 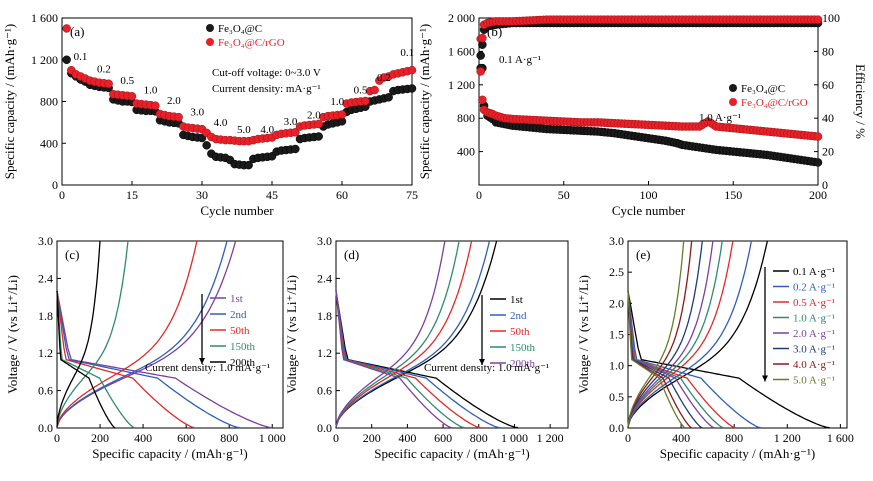 I want to click on y-tick-label: 0.0, so click(x=324, y=428).